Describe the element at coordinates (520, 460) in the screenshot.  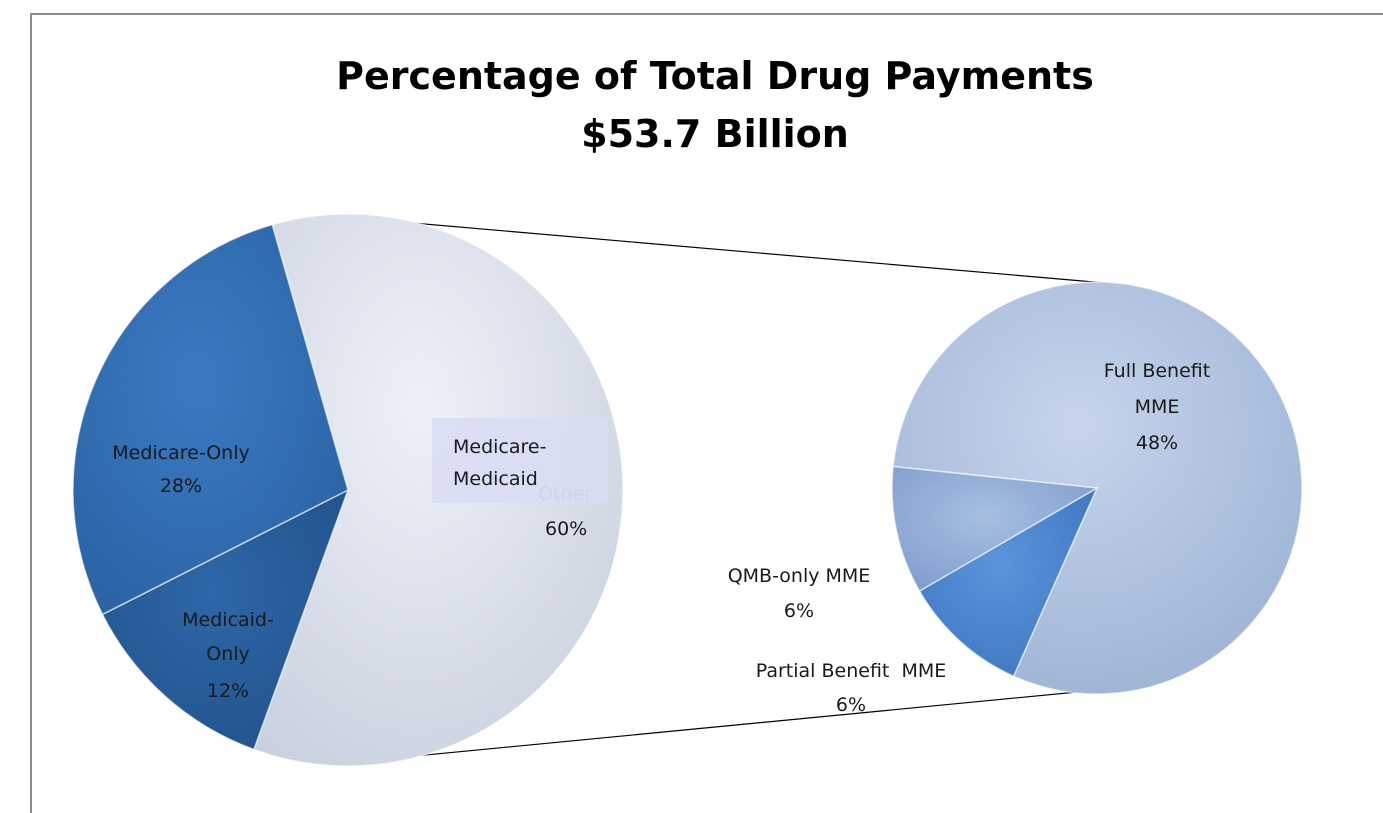
I see `medicare-medicaid-label-box` at that location.